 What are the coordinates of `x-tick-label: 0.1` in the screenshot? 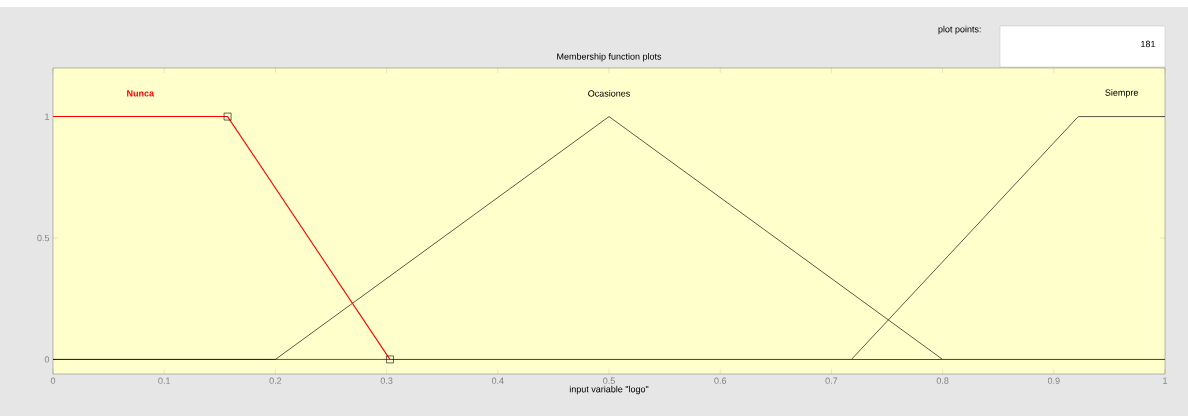 It's located at (164, 380).